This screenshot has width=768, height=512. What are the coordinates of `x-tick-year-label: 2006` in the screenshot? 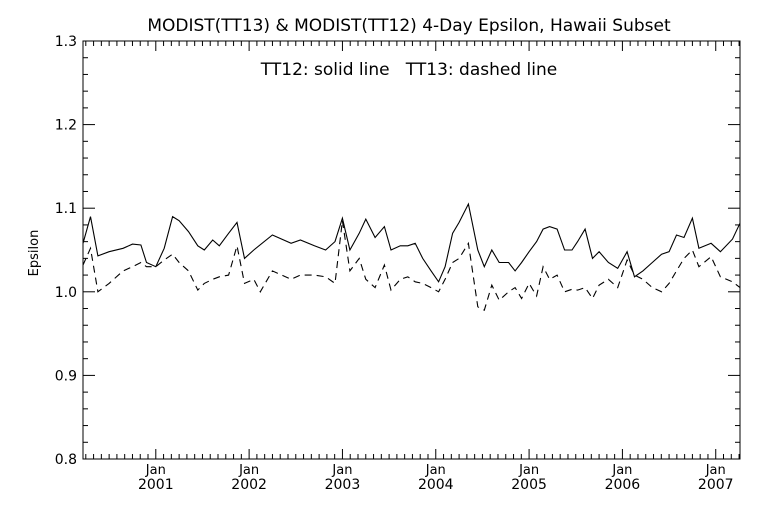 It's located at (623, 485).